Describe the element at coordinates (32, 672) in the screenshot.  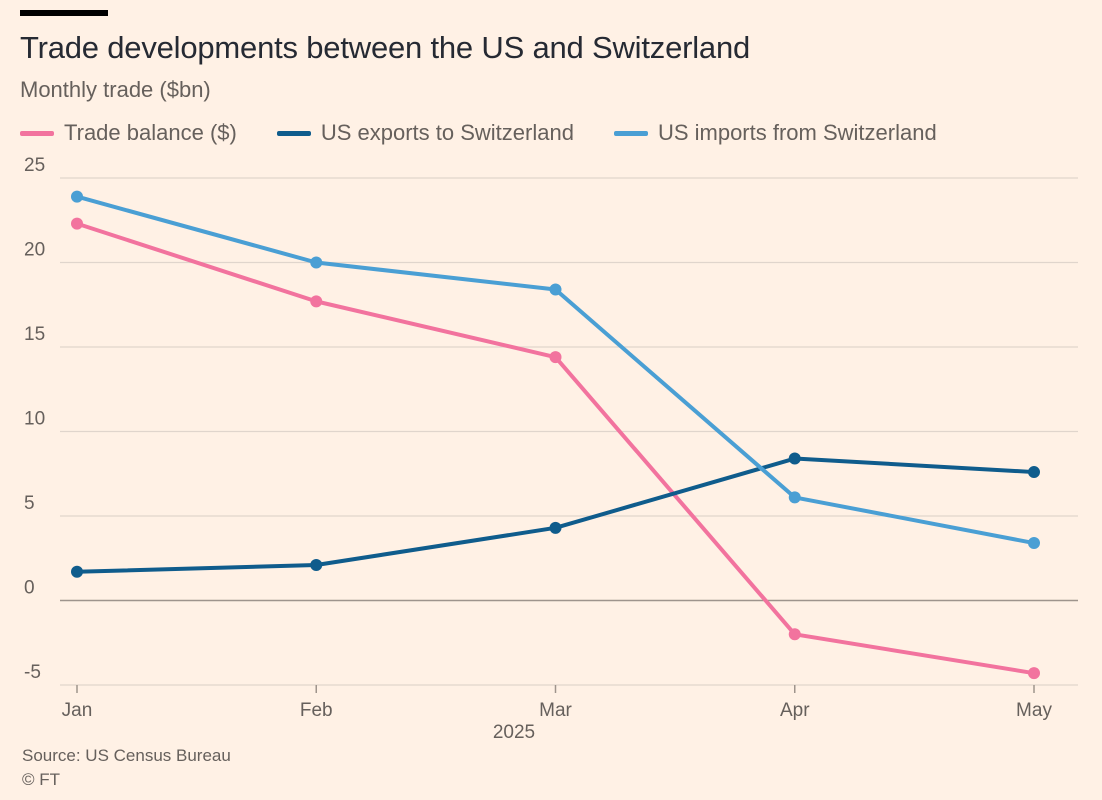
I see `y-tick-label: -5` at that location.